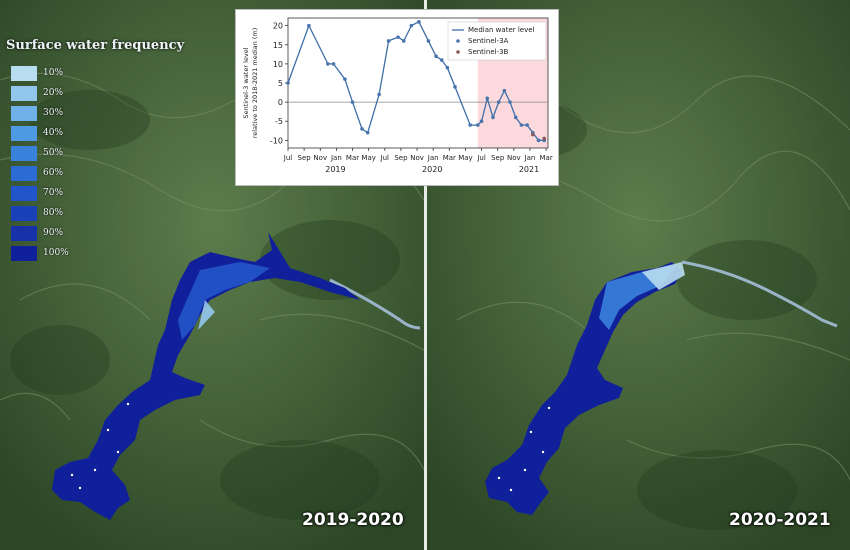  What do you see at coordinates (278, 45) in the screenshot?
I see `y-tick-label: 15` at bounding box center [278, 45].